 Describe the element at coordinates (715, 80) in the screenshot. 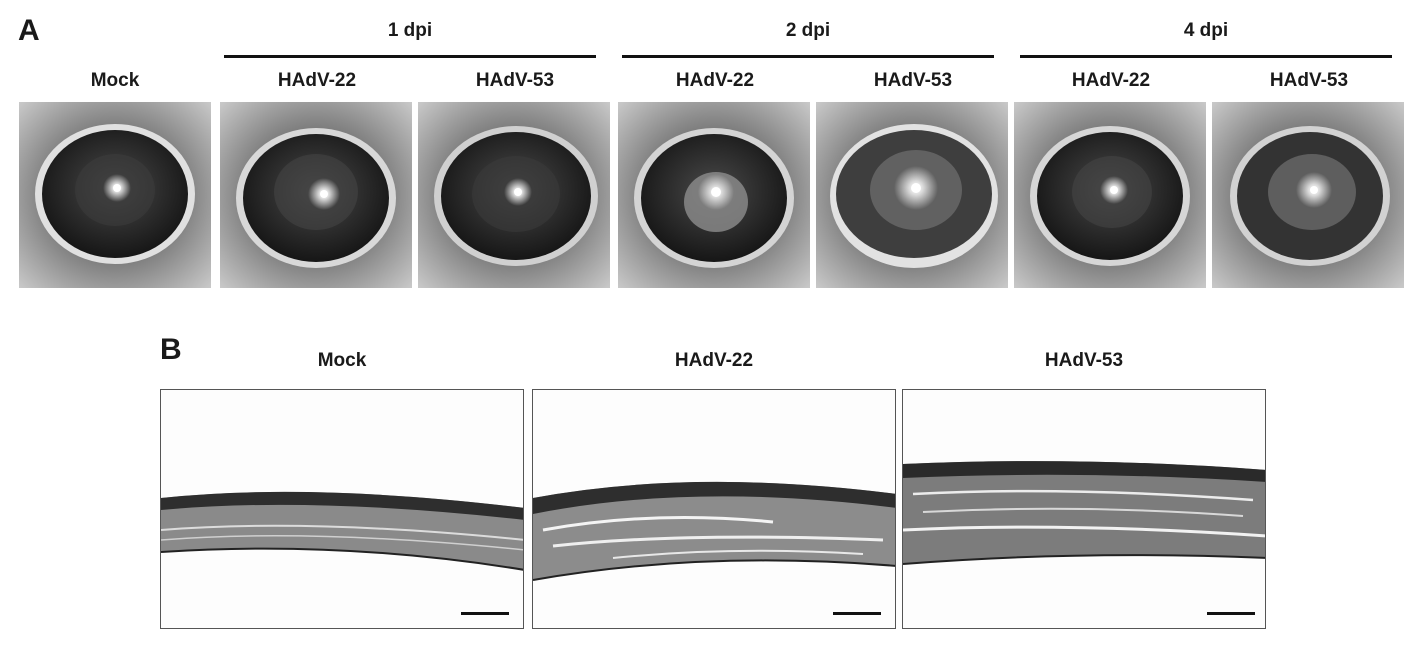

I see `col-label-hadv22-2dpi: HAdV-22` at that location.